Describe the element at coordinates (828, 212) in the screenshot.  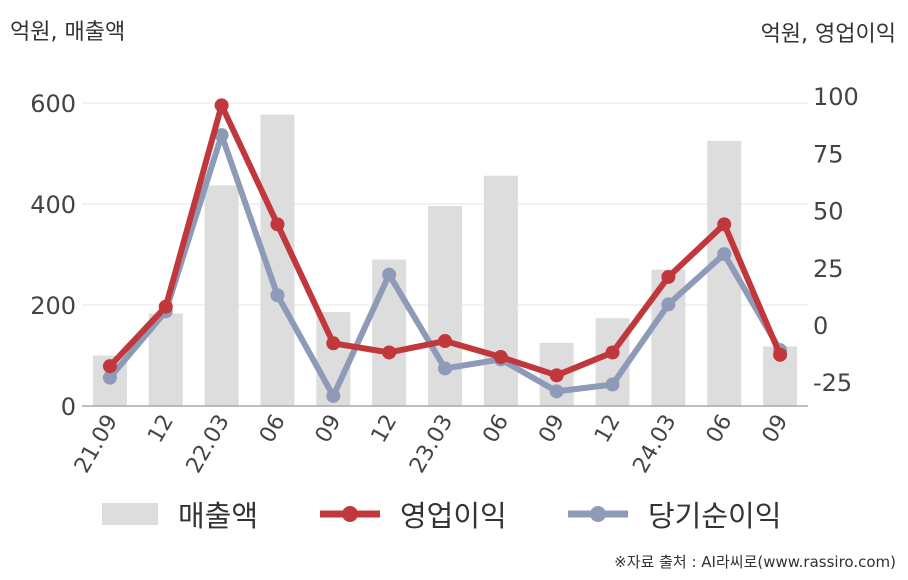
I see `right-tick-label: 50` at that location.